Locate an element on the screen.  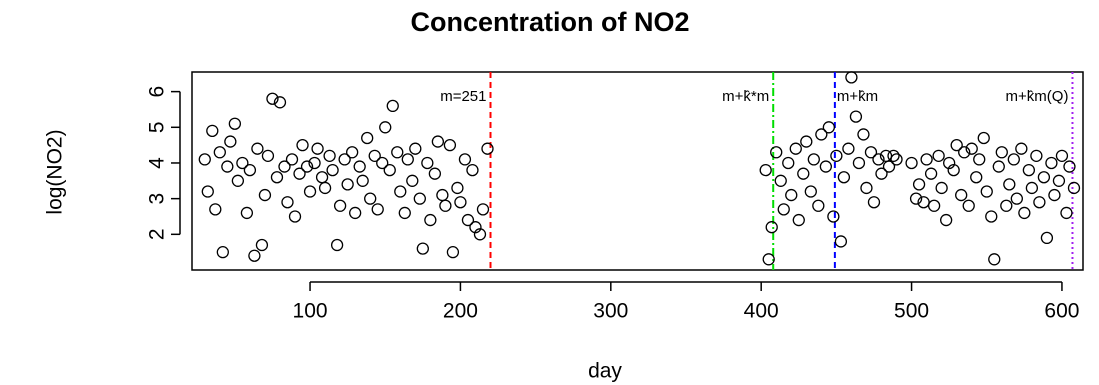
chart-title: Concentration of NO2 is located at coordinates (549, 22).